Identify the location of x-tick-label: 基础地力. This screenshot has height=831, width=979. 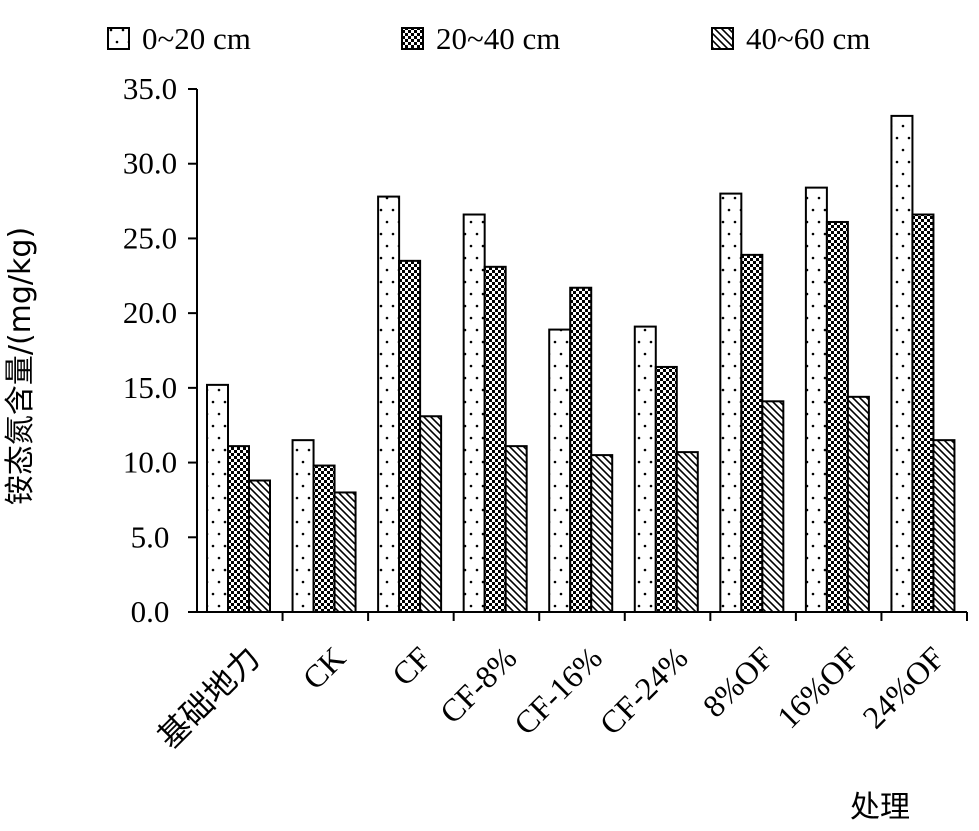
(209, 697).